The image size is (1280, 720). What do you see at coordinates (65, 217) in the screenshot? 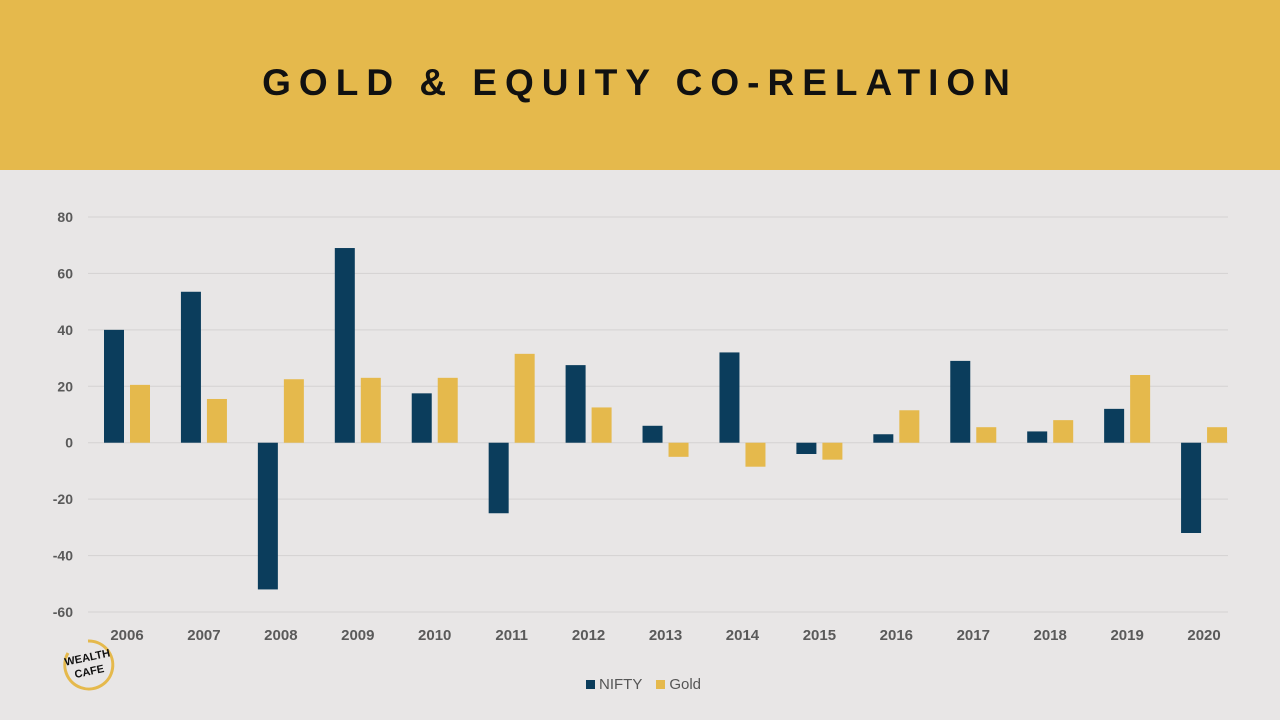
I see `y-tick-label: 80` at bounding box center [65, 217].